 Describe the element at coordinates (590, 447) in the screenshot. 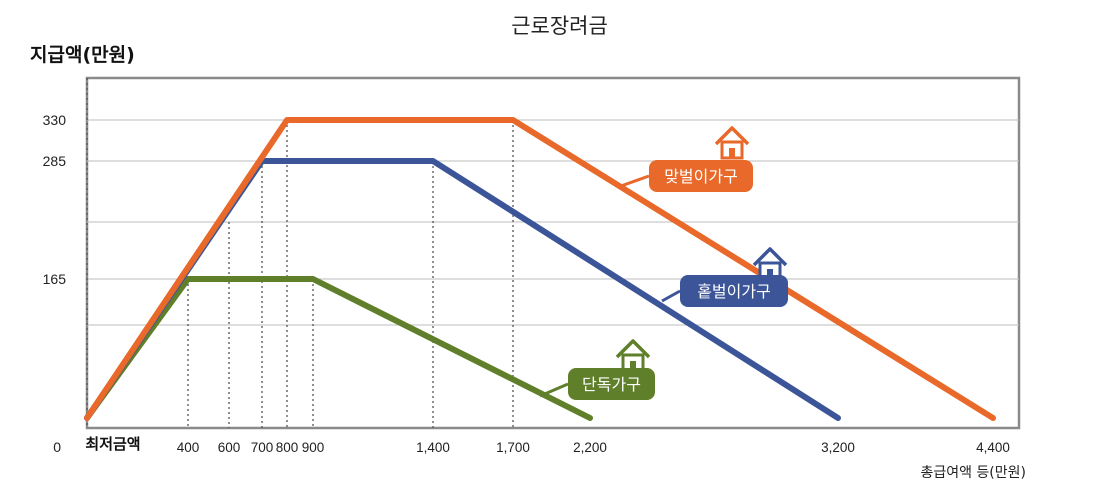

I see `x-tick-2200: 2,200` at that location.